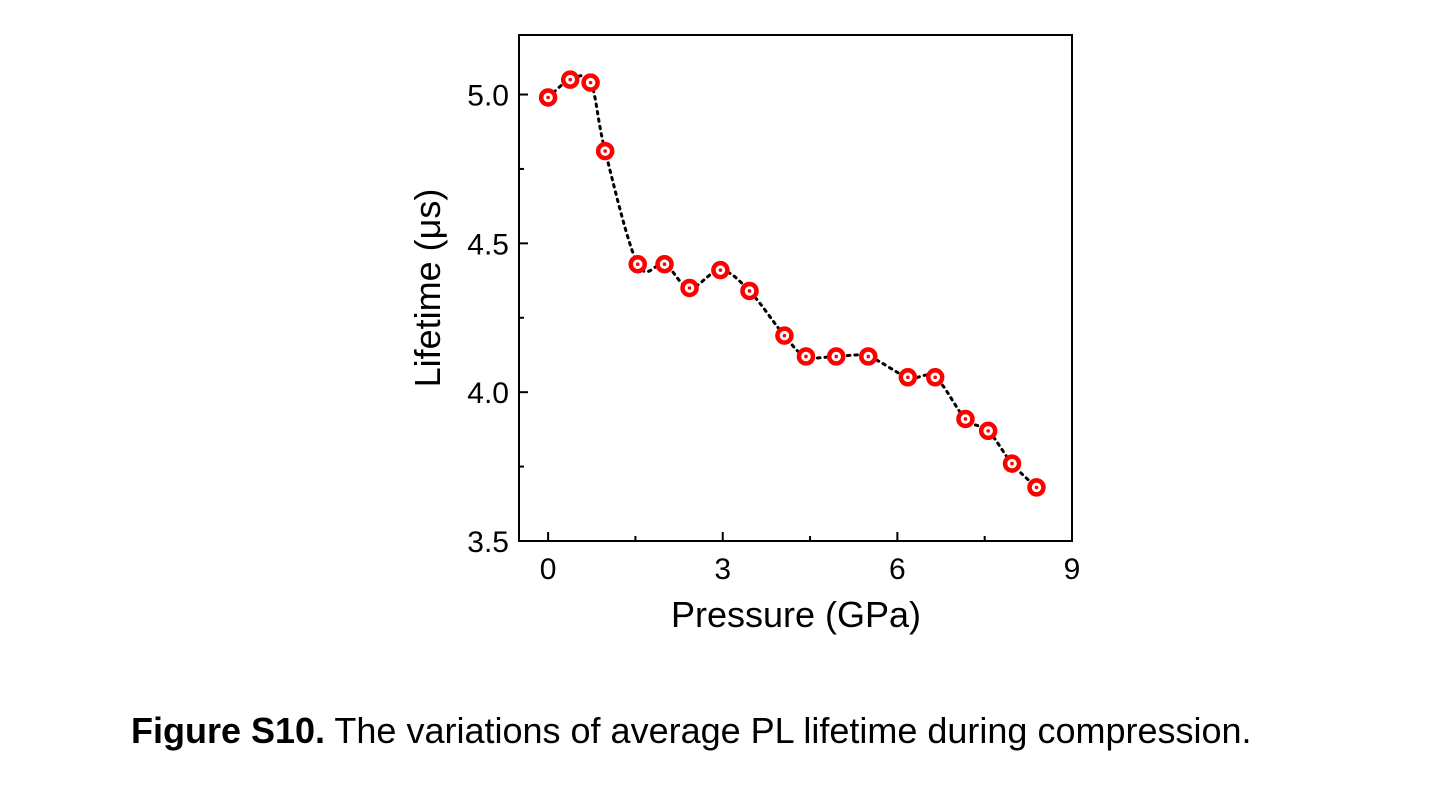 The image size is (1438, 785). What do you see at coordinates (796, 614) in the screenshot?
I see `x-axis-label: Pressure (GPa)` at bounding box center [796, 614].